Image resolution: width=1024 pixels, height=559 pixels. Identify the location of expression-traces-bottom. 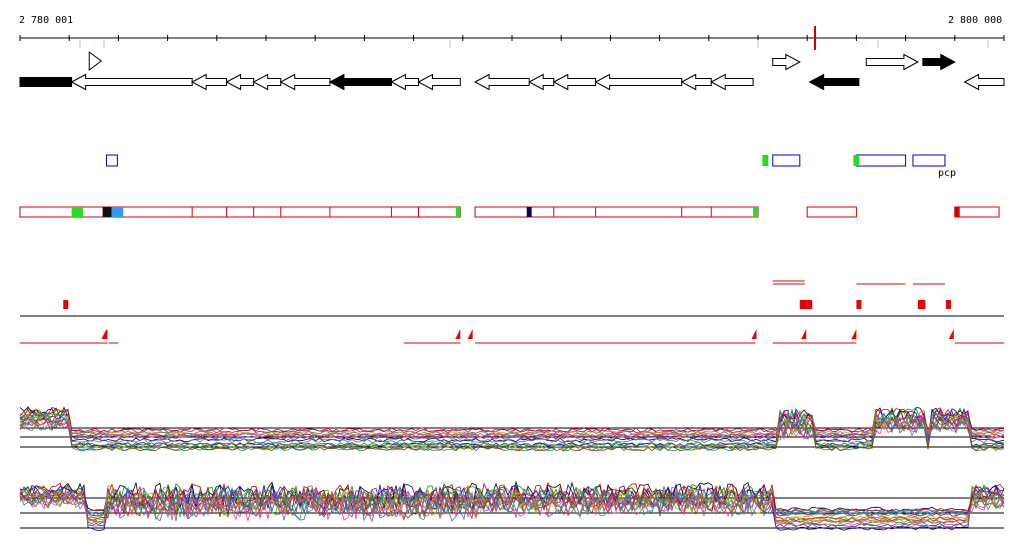
(512, 505).